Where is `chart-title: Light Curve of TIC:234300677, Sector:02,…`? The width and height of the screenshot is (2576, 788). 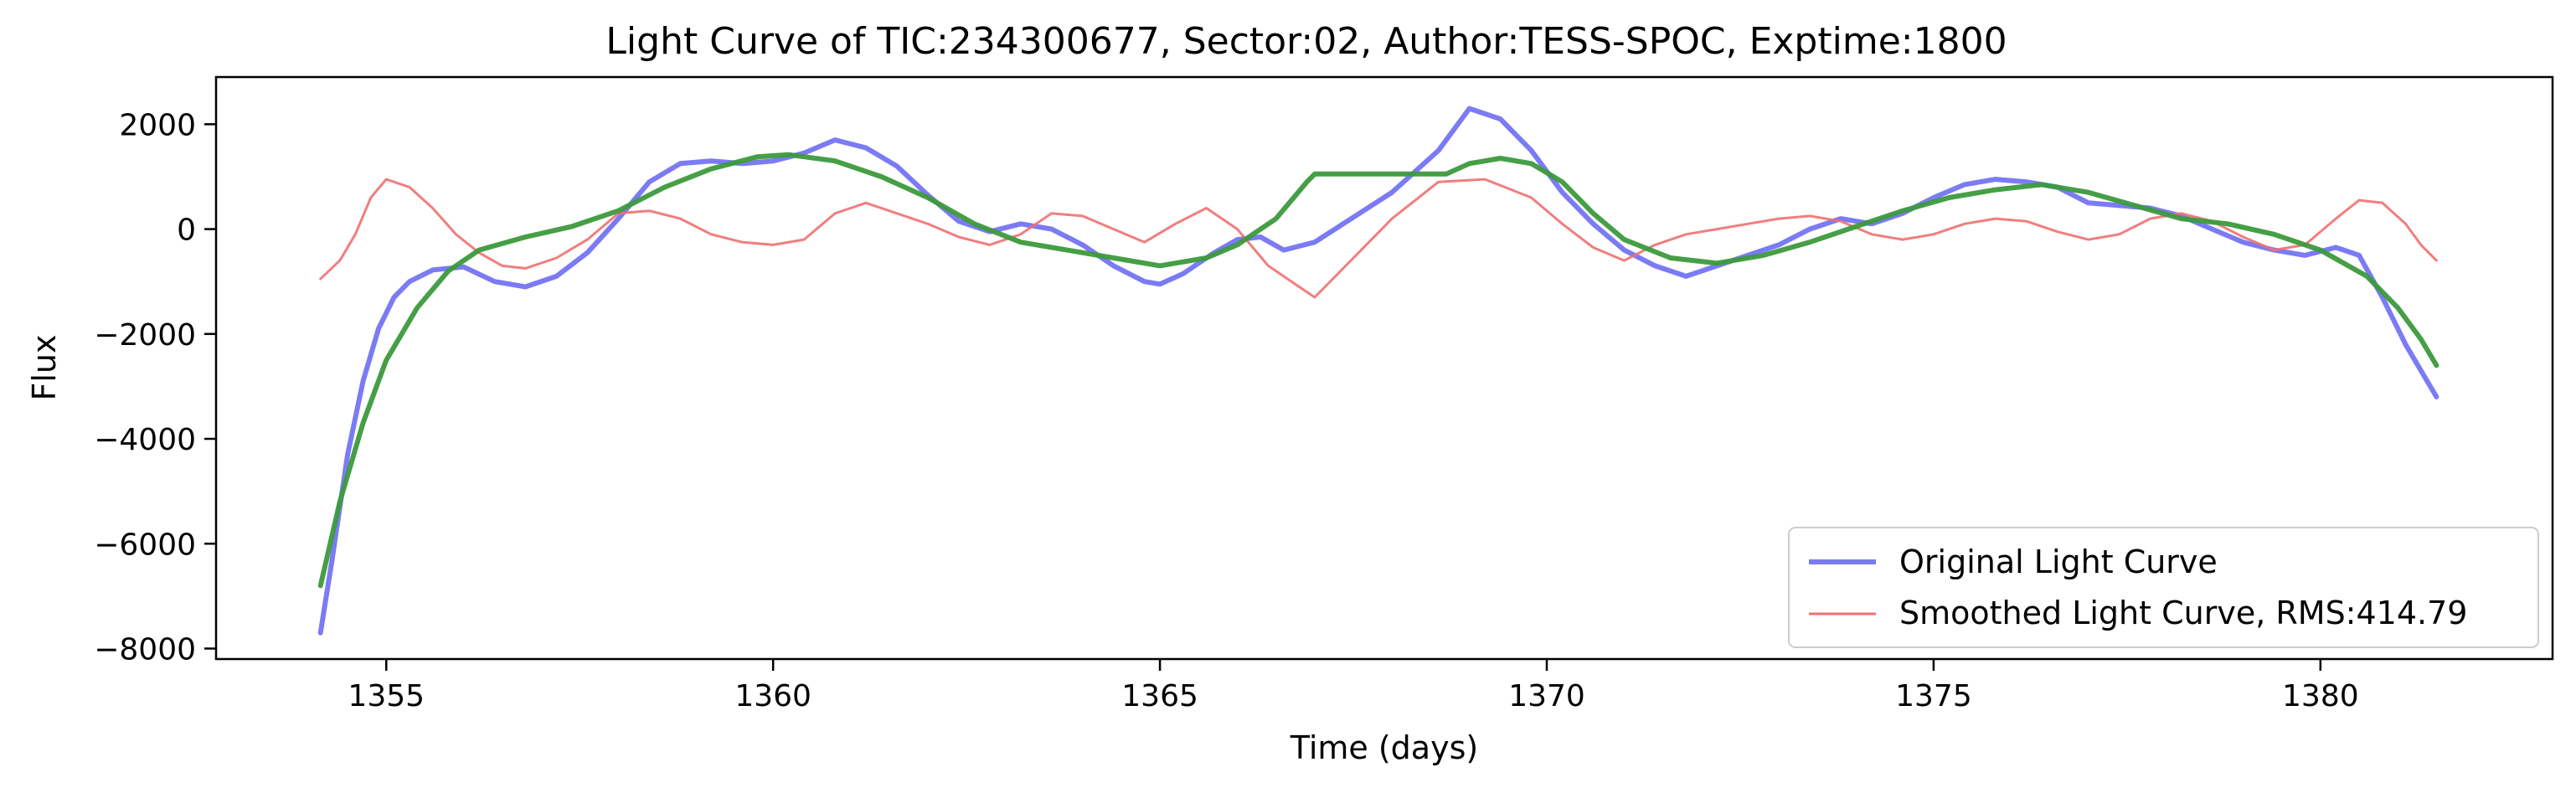 chart-title: Light Curve of TIC:234300677, Sector:02,… is located at coordinates (1306, 41).